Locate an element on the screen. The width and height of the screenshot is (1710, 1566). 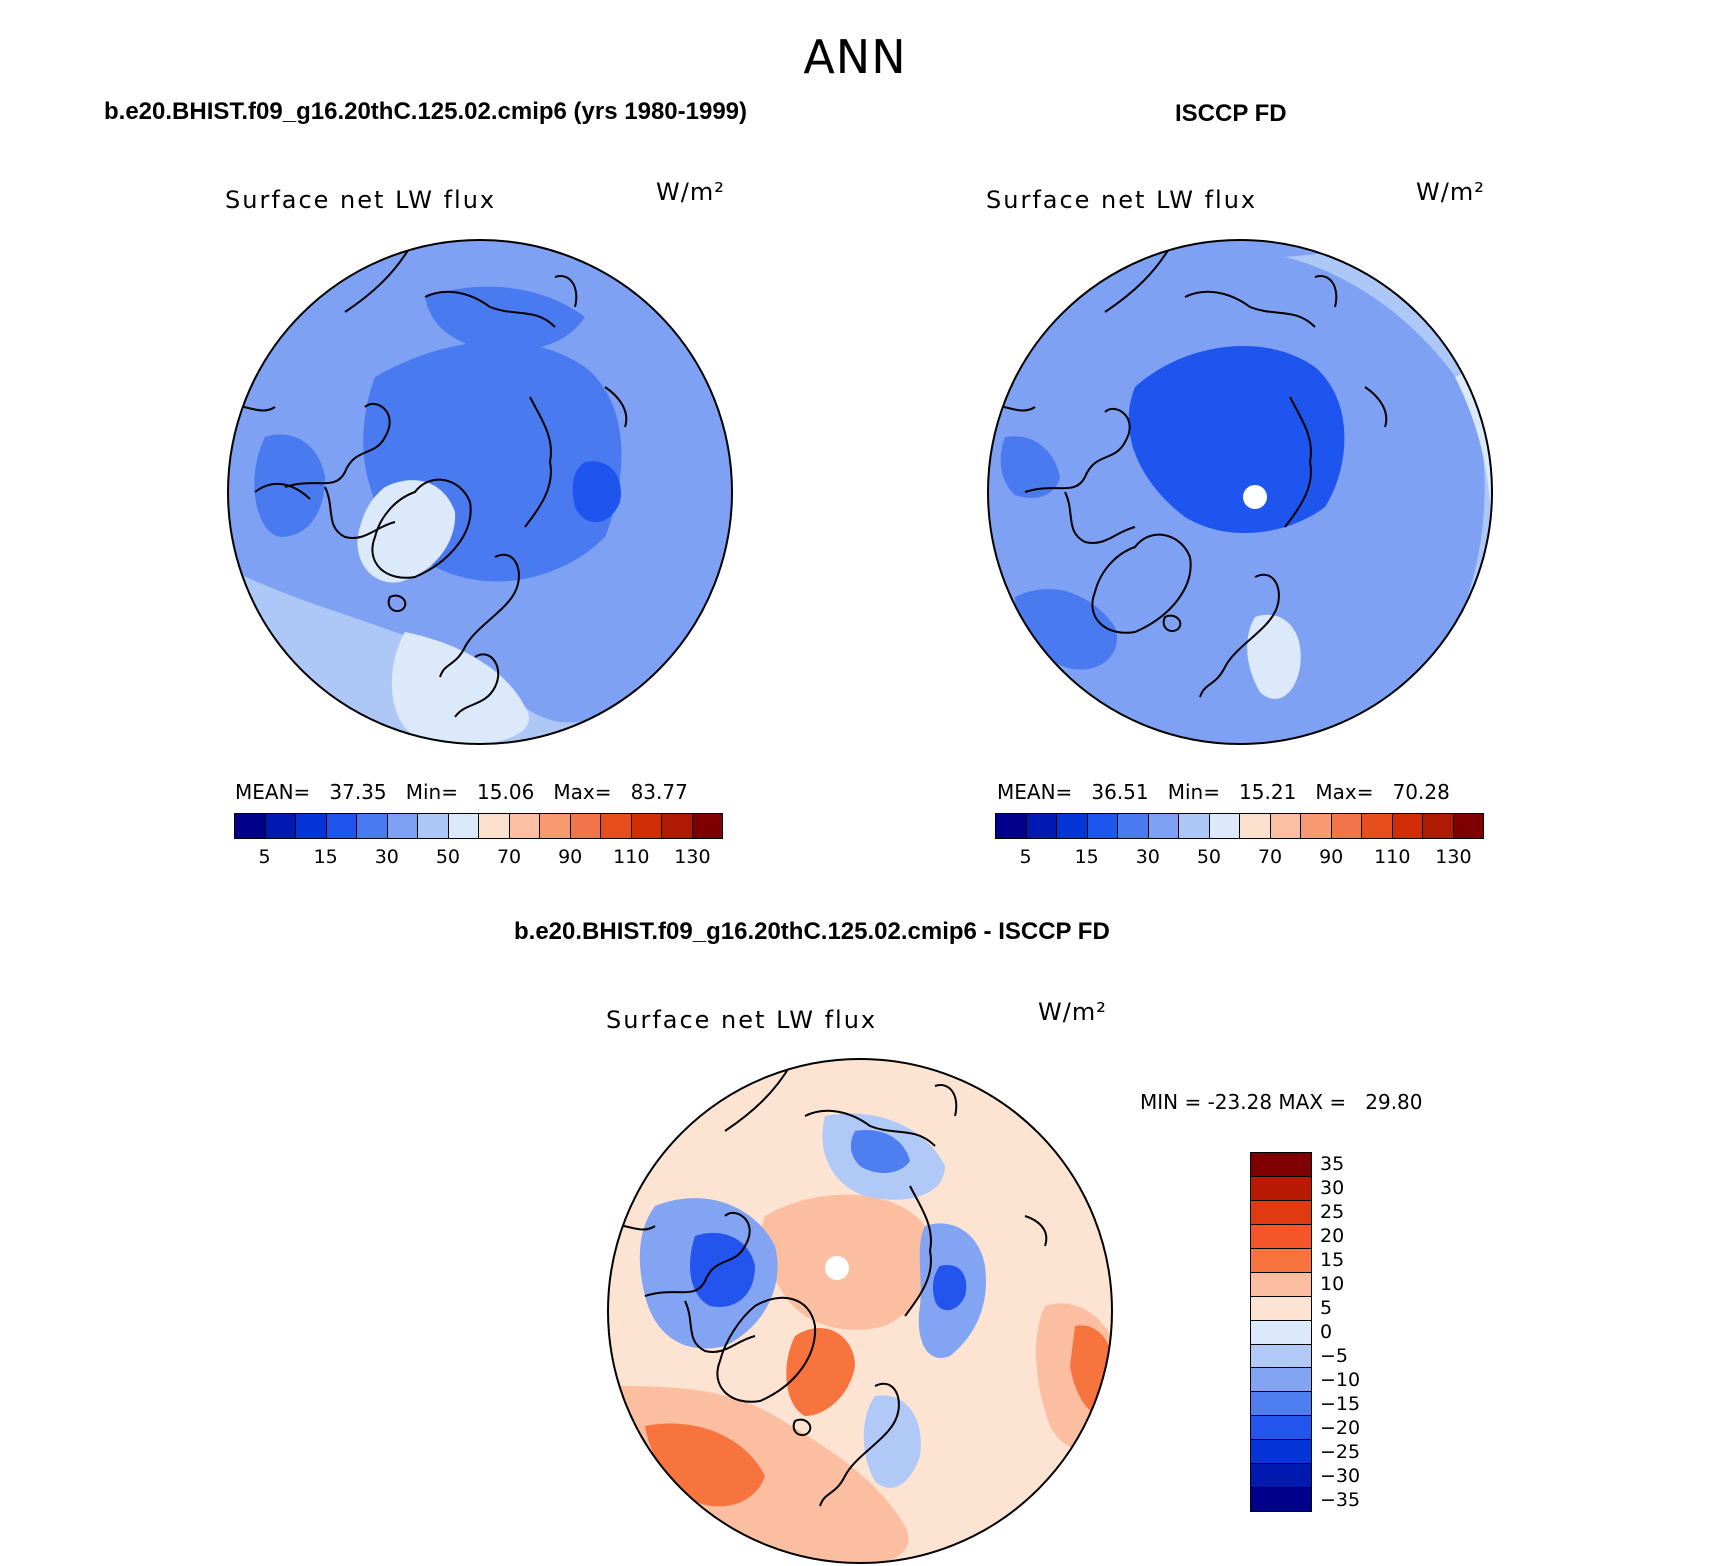
diff-colorbar-ticks: 35 30 25 20 15 10 5 0 −5 −10 −15 −20 −25 −30 −35 is located at coordinates (1350, 1332).